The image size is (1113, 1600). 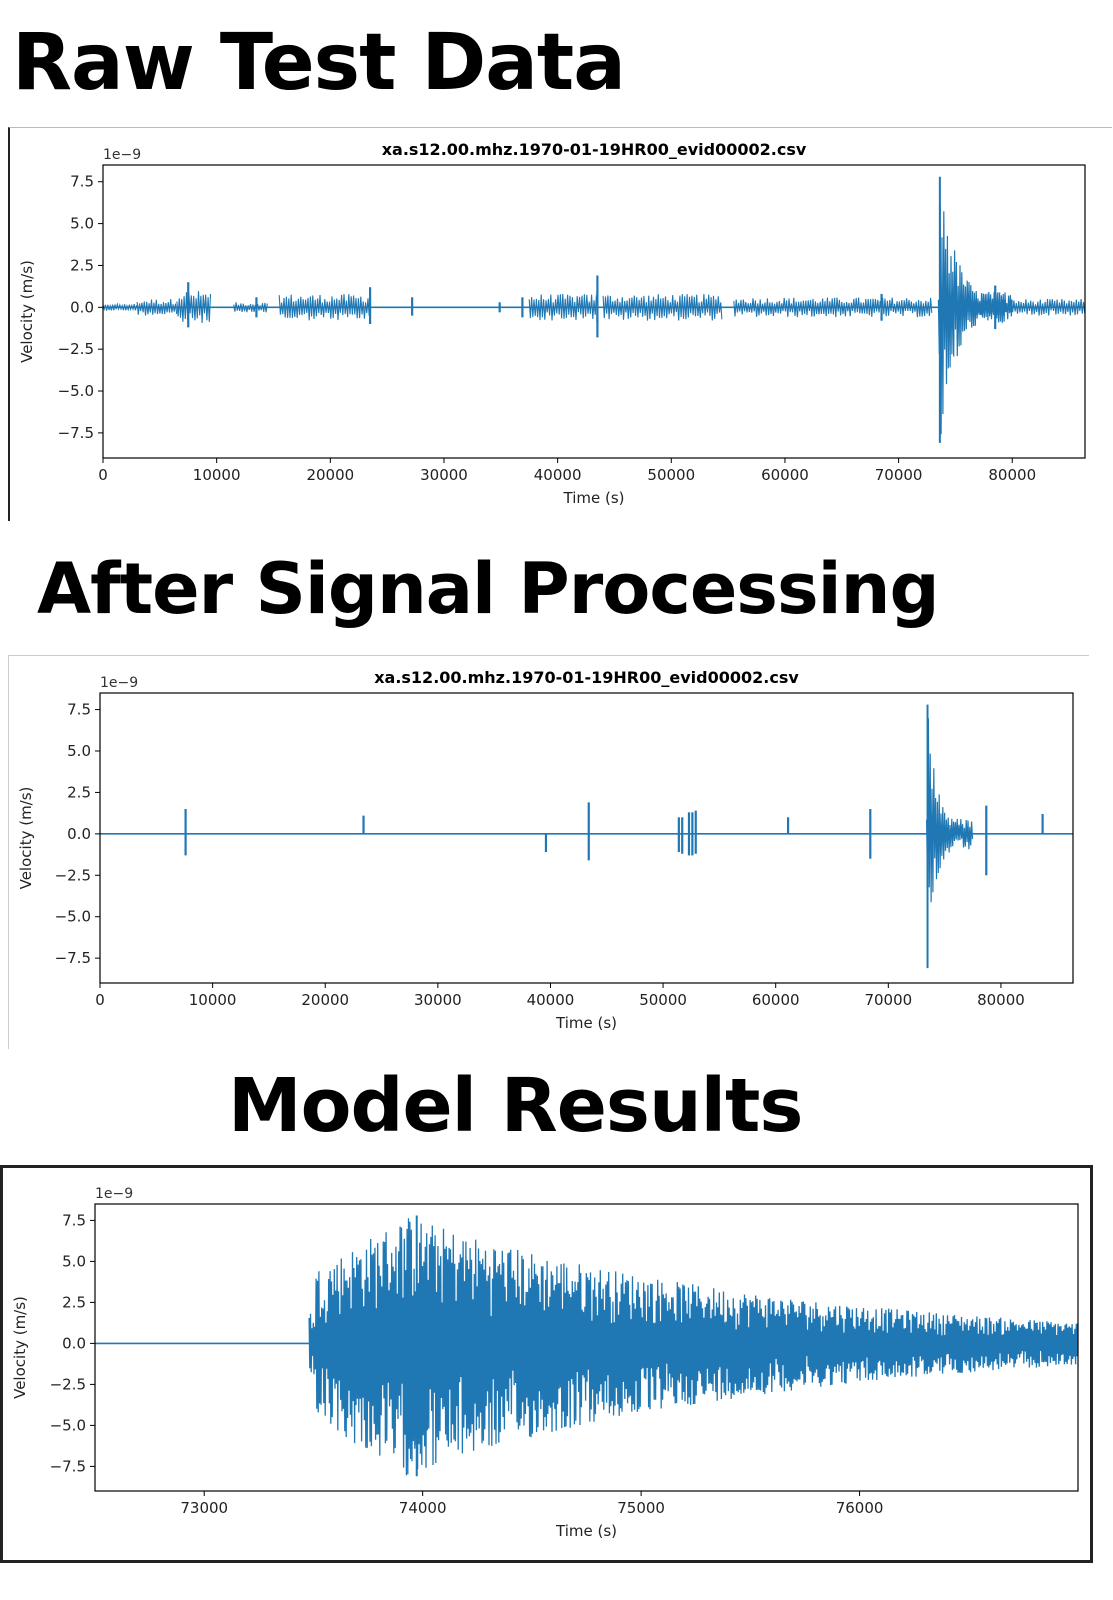 What do you see at coordinates (641, 1508) in the screenshot?
I see `x-tick-label: 75000` at bounding box center [641, 1508].